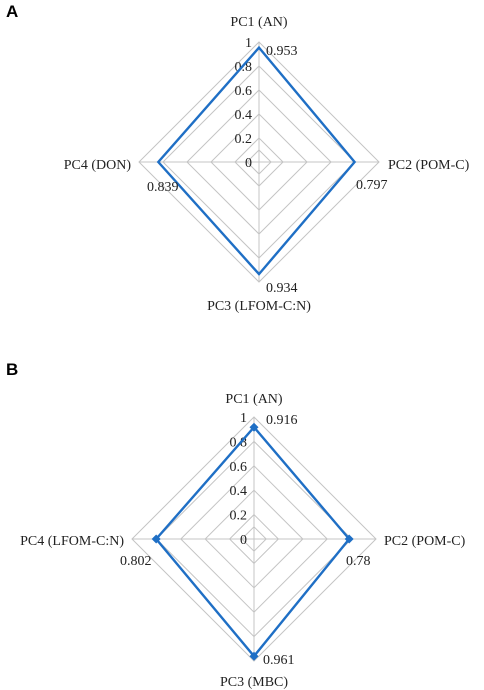 This screenshot has height=690, width=484. What do you see at coordinates (372, 185) in the screenshot?
I see `value-label-pc2-a: 0.797` at bounding box center [372, 185].